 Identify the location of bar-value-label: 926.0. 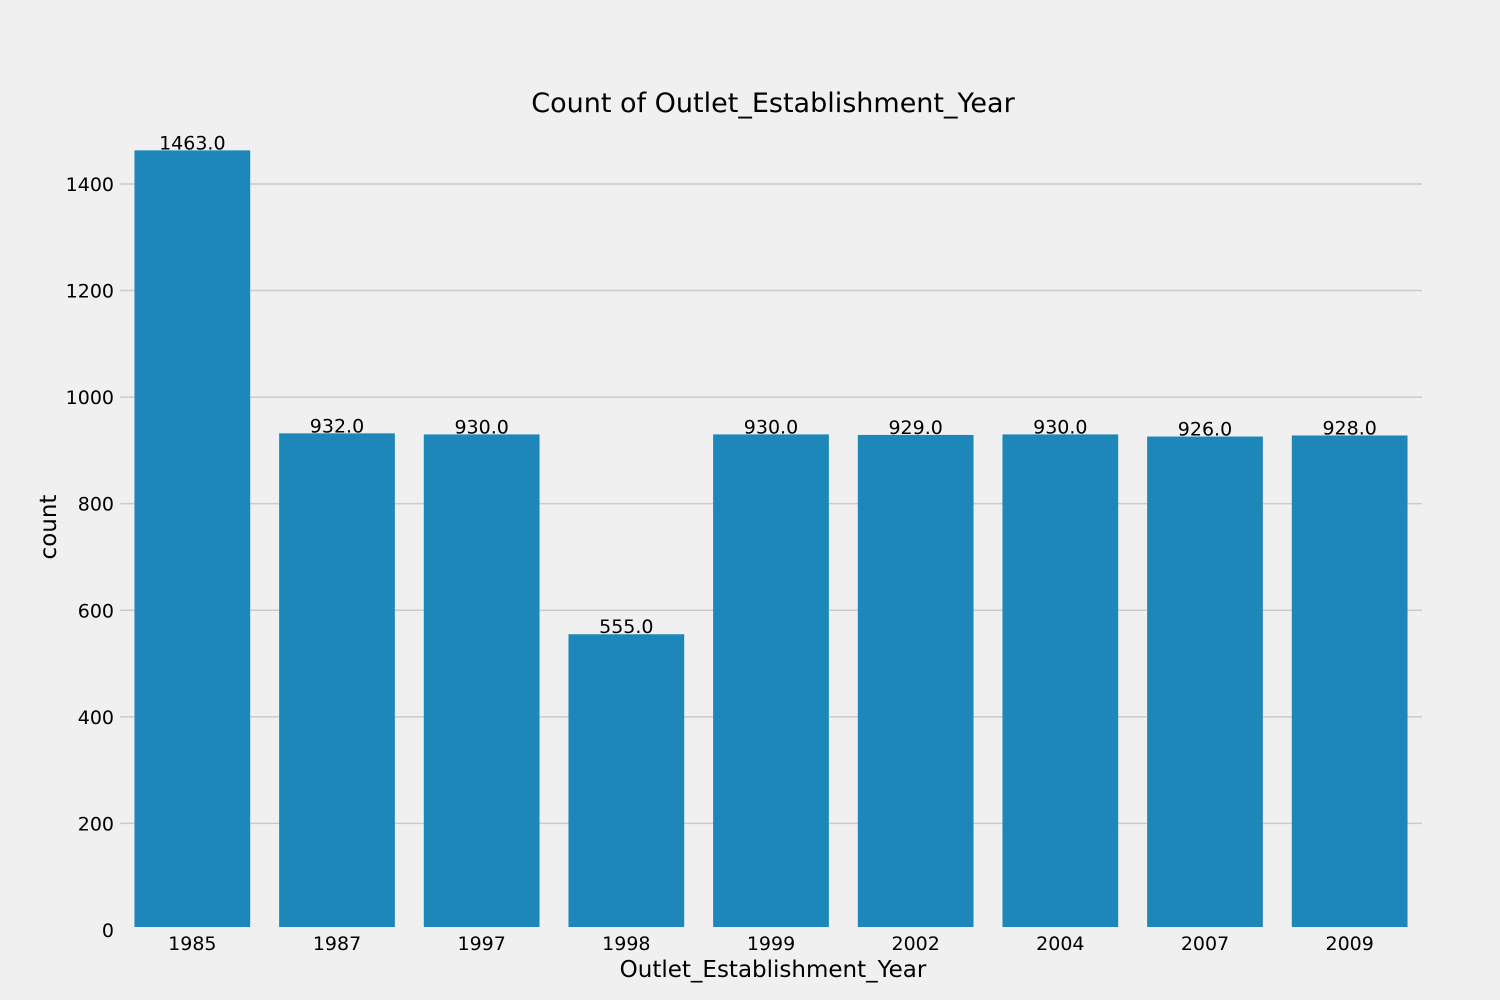
(1205, 430).